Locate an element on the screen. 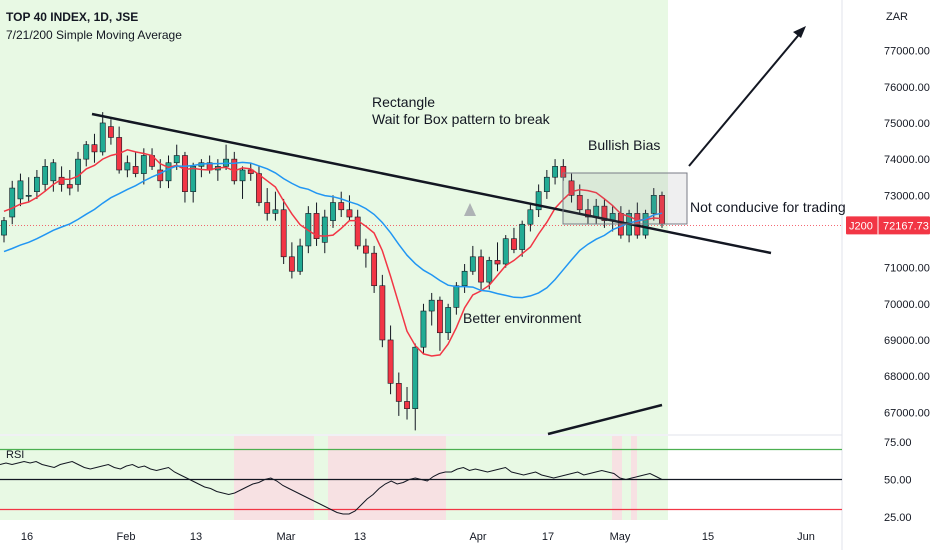  annotation-rectangle: Rectangle is located at coordinates (403, 102).